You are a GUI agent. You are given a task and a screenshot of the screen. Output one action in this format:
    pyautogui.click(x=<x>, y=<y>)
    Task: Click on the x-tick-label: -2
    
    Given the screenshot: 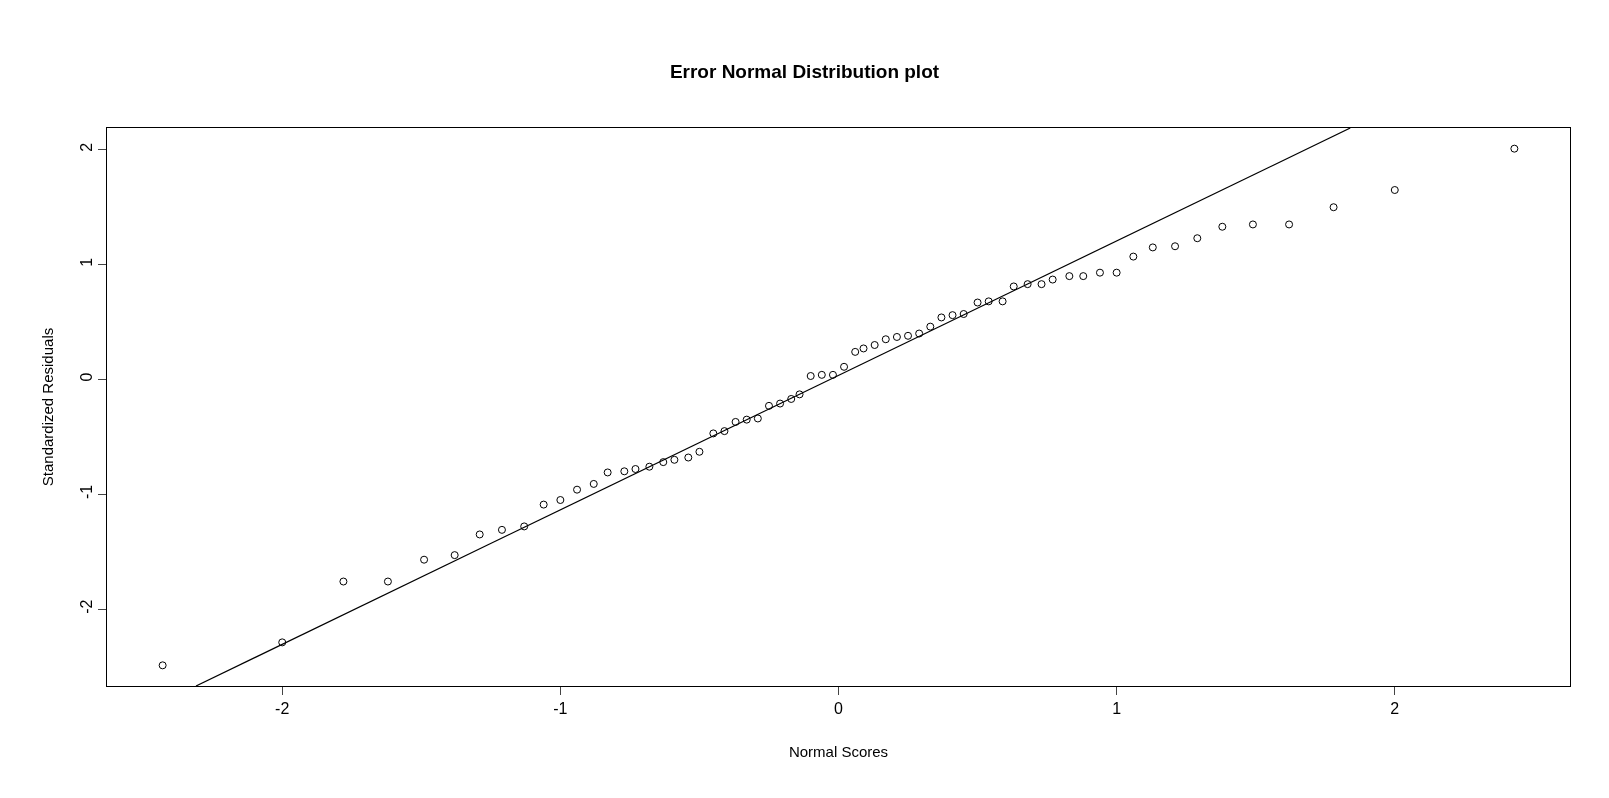 What is the action you would take?
    pyautogui.click(x=282, y=709)
    